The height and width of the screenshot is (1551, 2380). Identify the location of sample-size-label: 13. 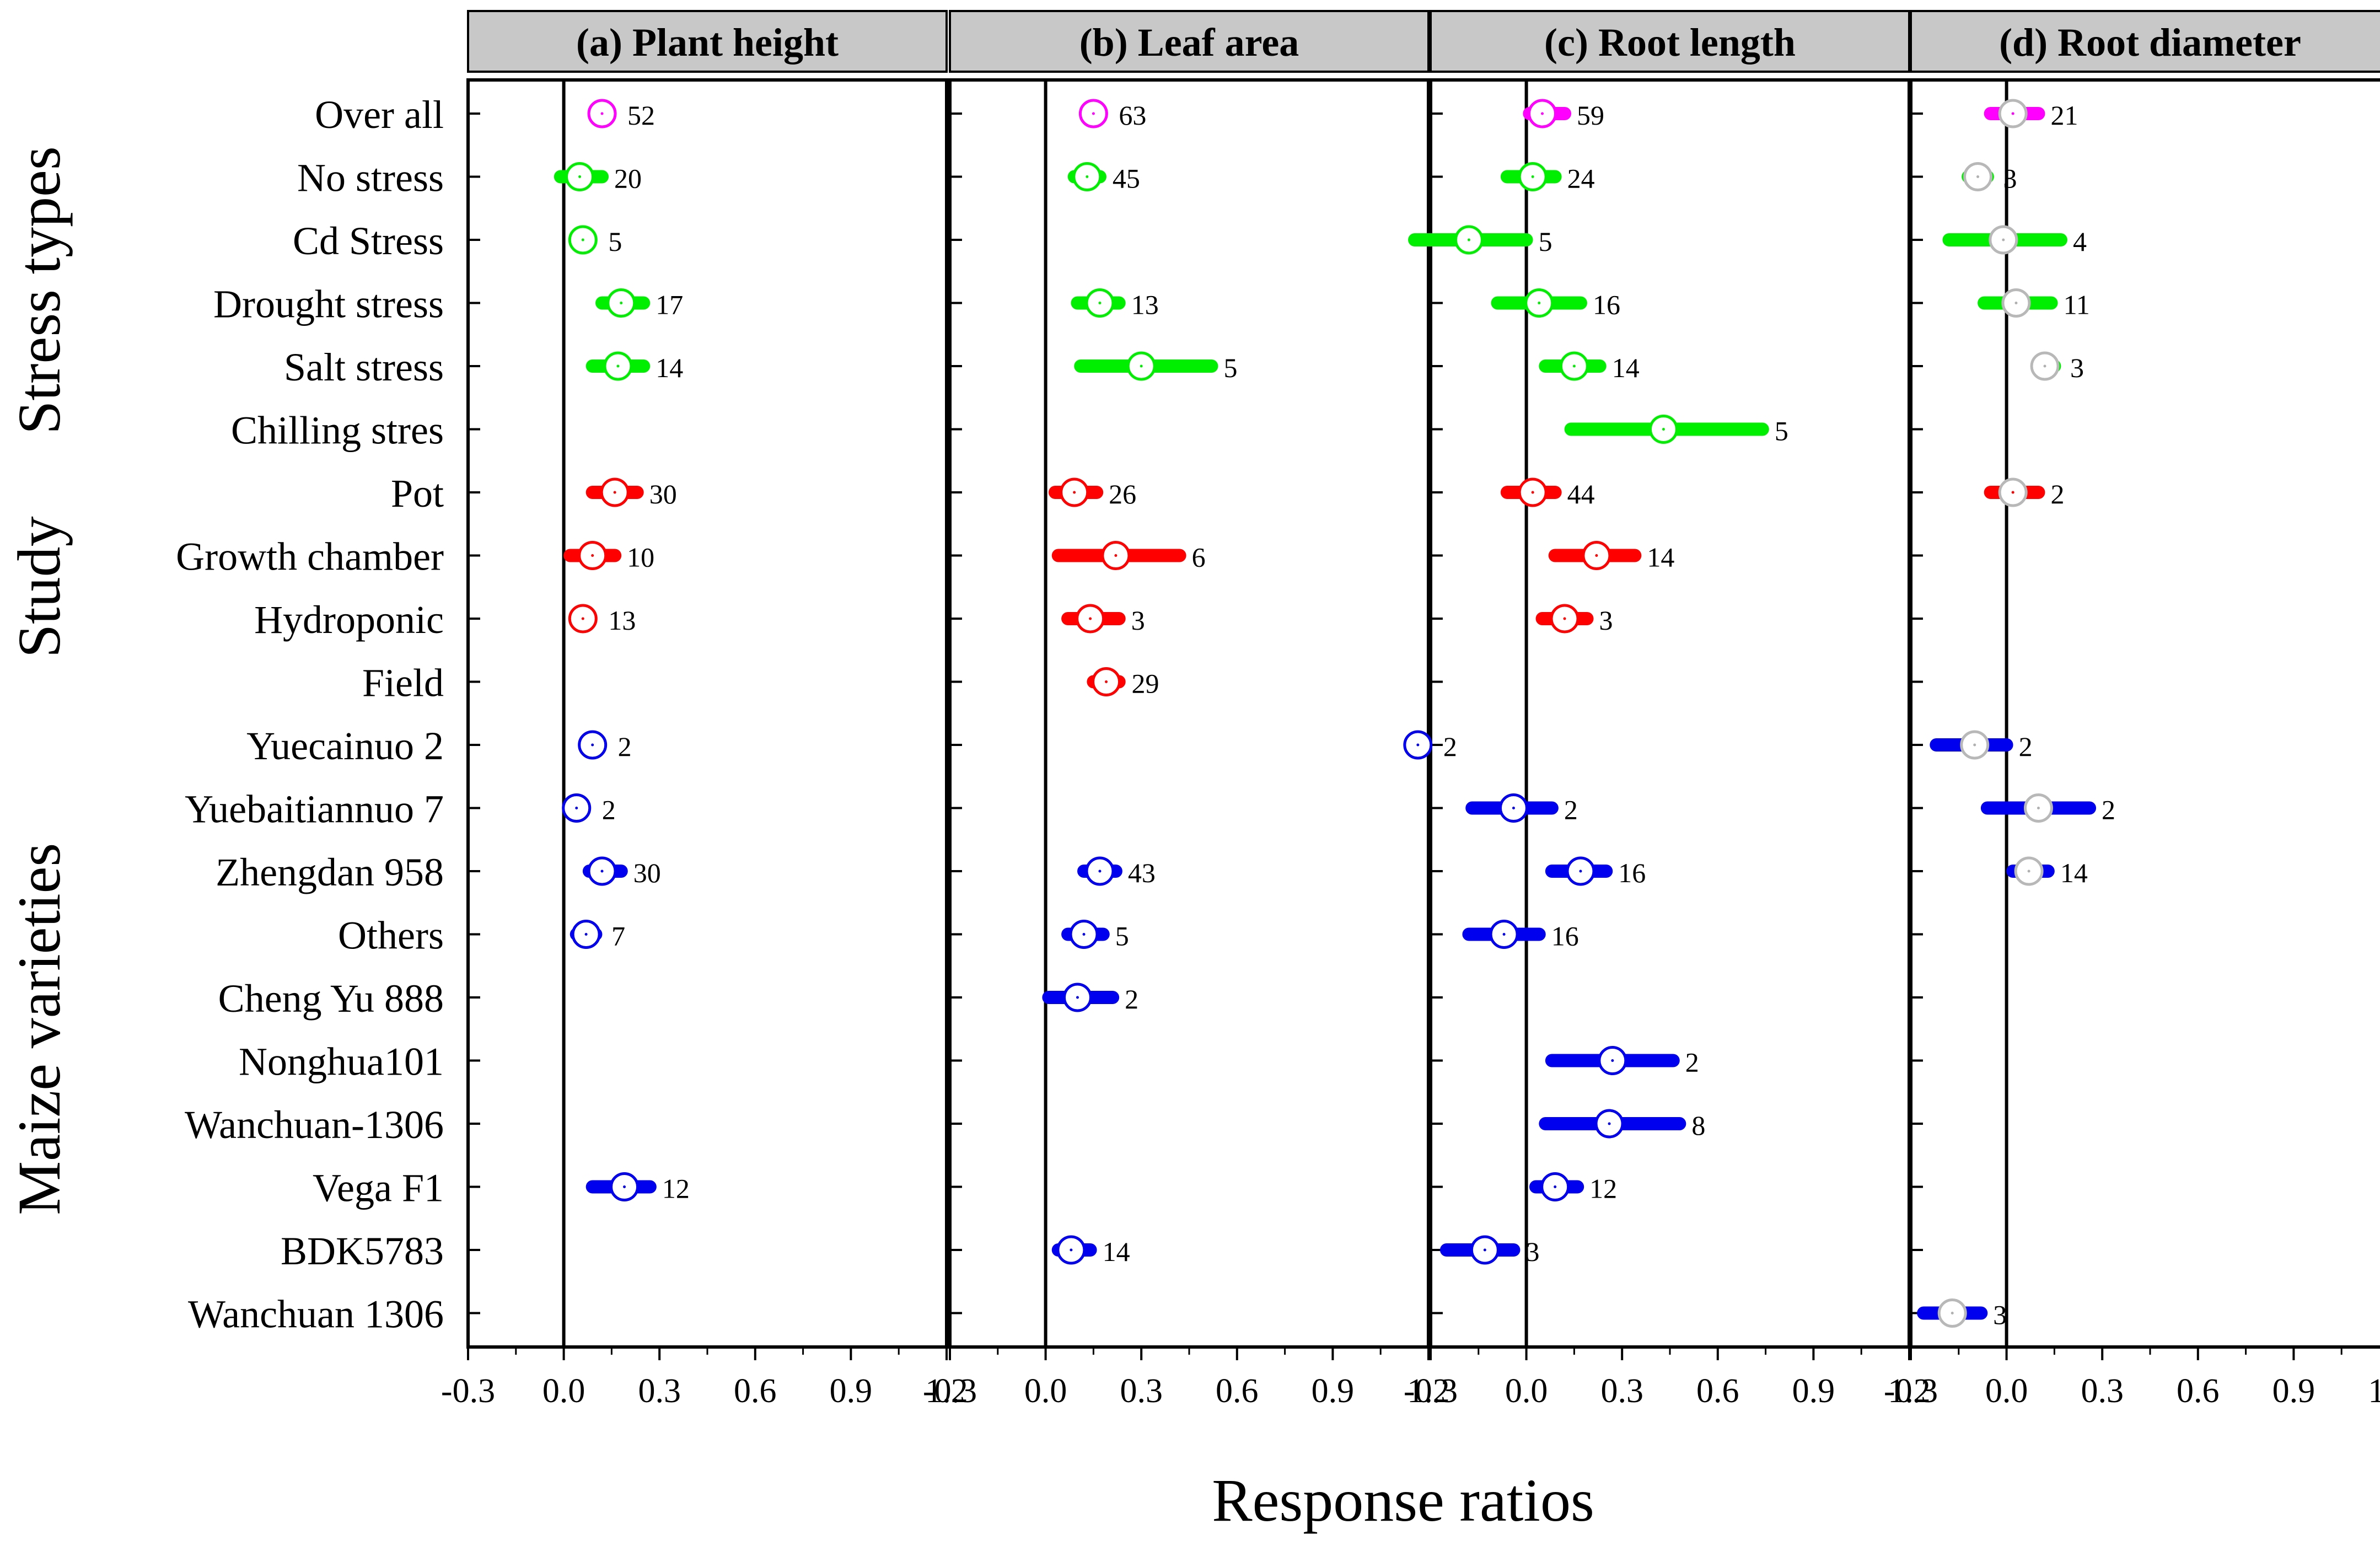
(622, 620).